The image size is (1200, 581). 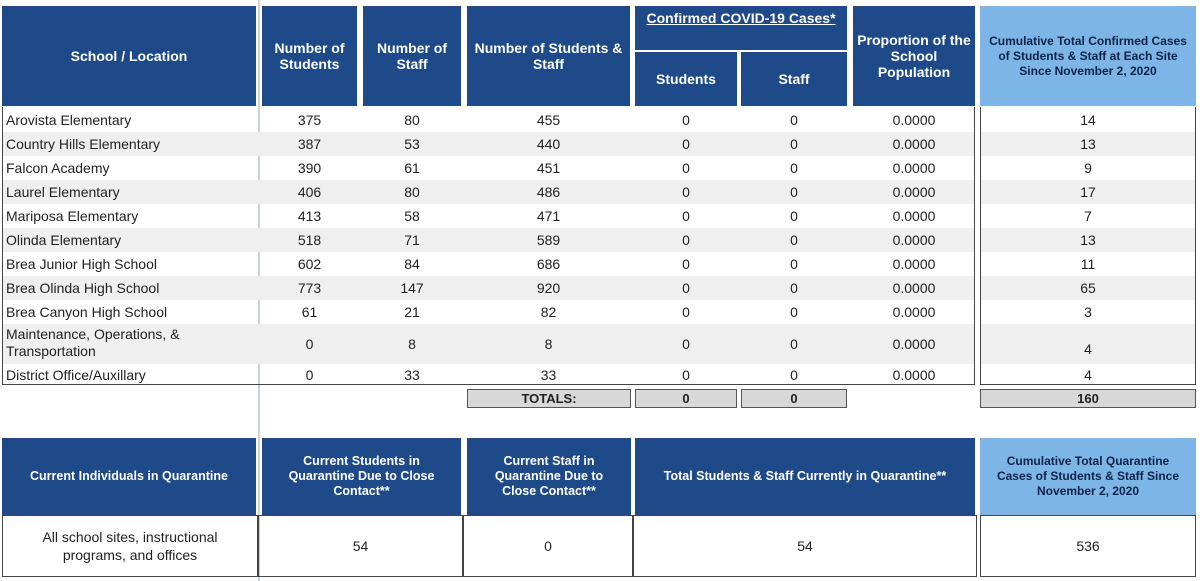 I want to click on header-covid-students: Students, so click(x=686, y=79).